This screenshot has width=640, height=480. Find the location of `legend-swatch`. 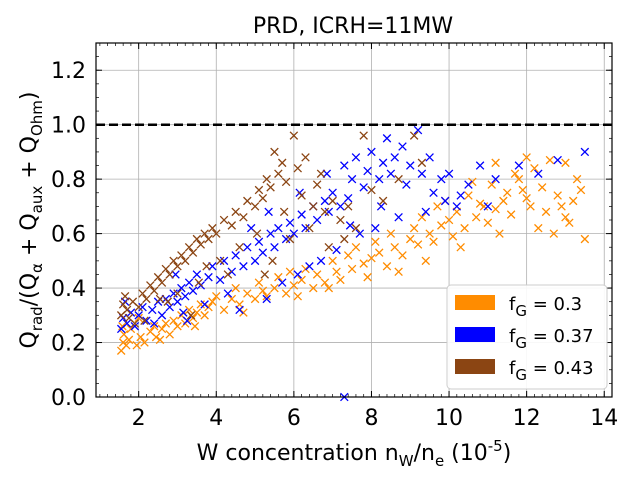

legend-swatch is located at coordinates (475, 366).